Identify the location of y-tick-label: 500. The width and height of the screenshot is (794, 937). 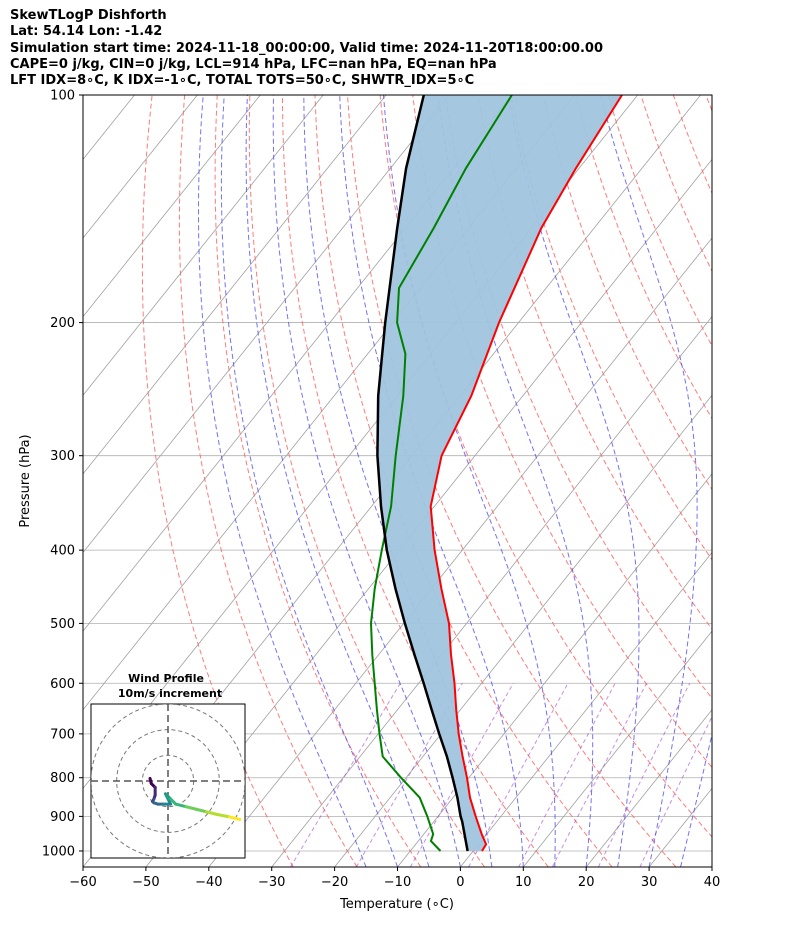
(62, 624).